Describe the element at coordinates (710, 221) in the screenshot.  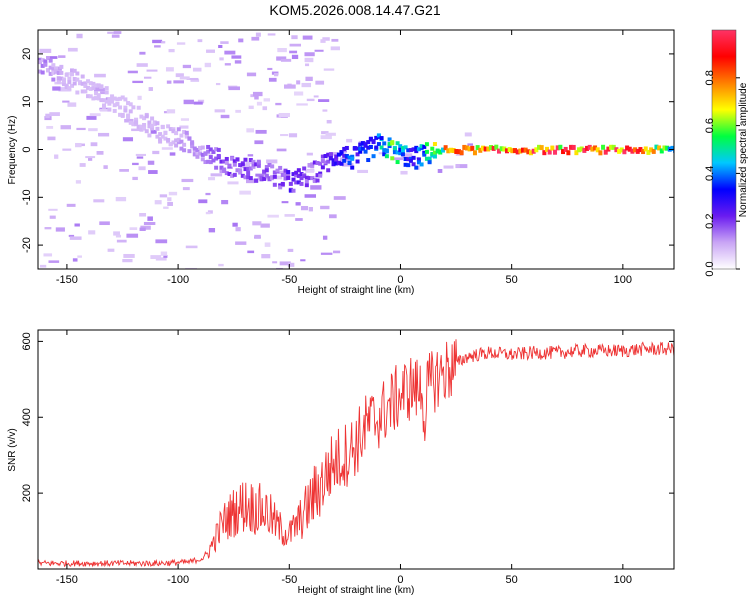
I see `colorbar-tick-label: 0.2` at that location.